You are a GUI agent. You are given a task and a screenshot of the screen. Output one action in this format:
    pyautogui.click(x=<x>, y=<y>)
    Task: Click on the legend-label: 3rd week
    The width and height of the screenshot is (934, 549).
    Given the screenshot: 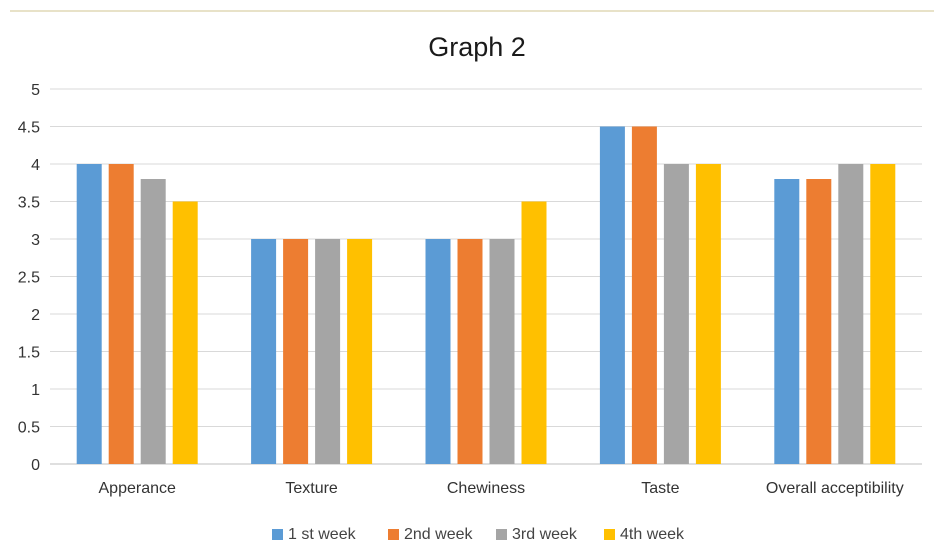 What is the action you would take?
    pyautogui.click(x=545, y=534)
    